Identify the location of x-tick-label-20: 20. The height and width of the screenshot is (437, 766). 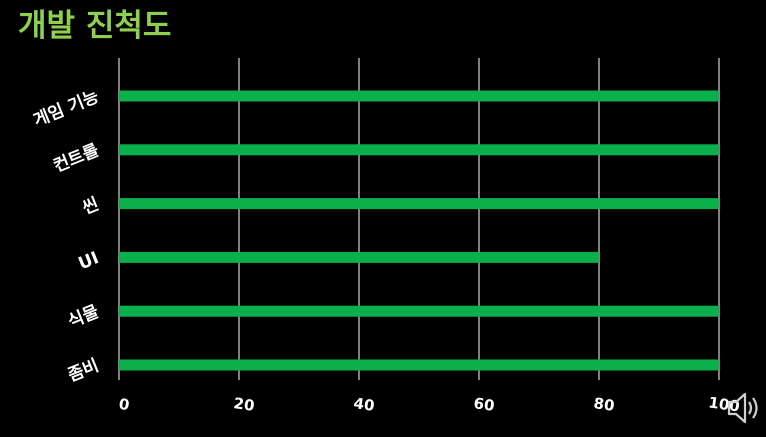
(243, 404).